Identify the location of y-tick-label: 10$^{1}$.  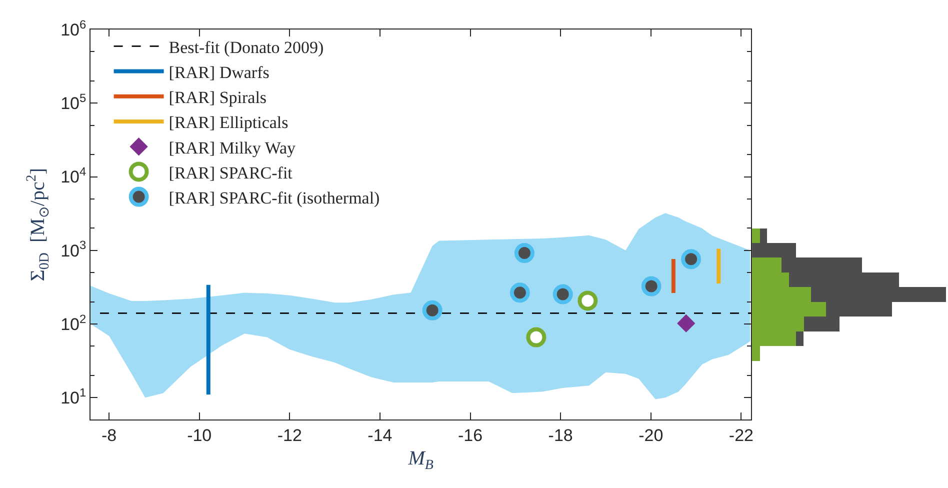
(73, 396).